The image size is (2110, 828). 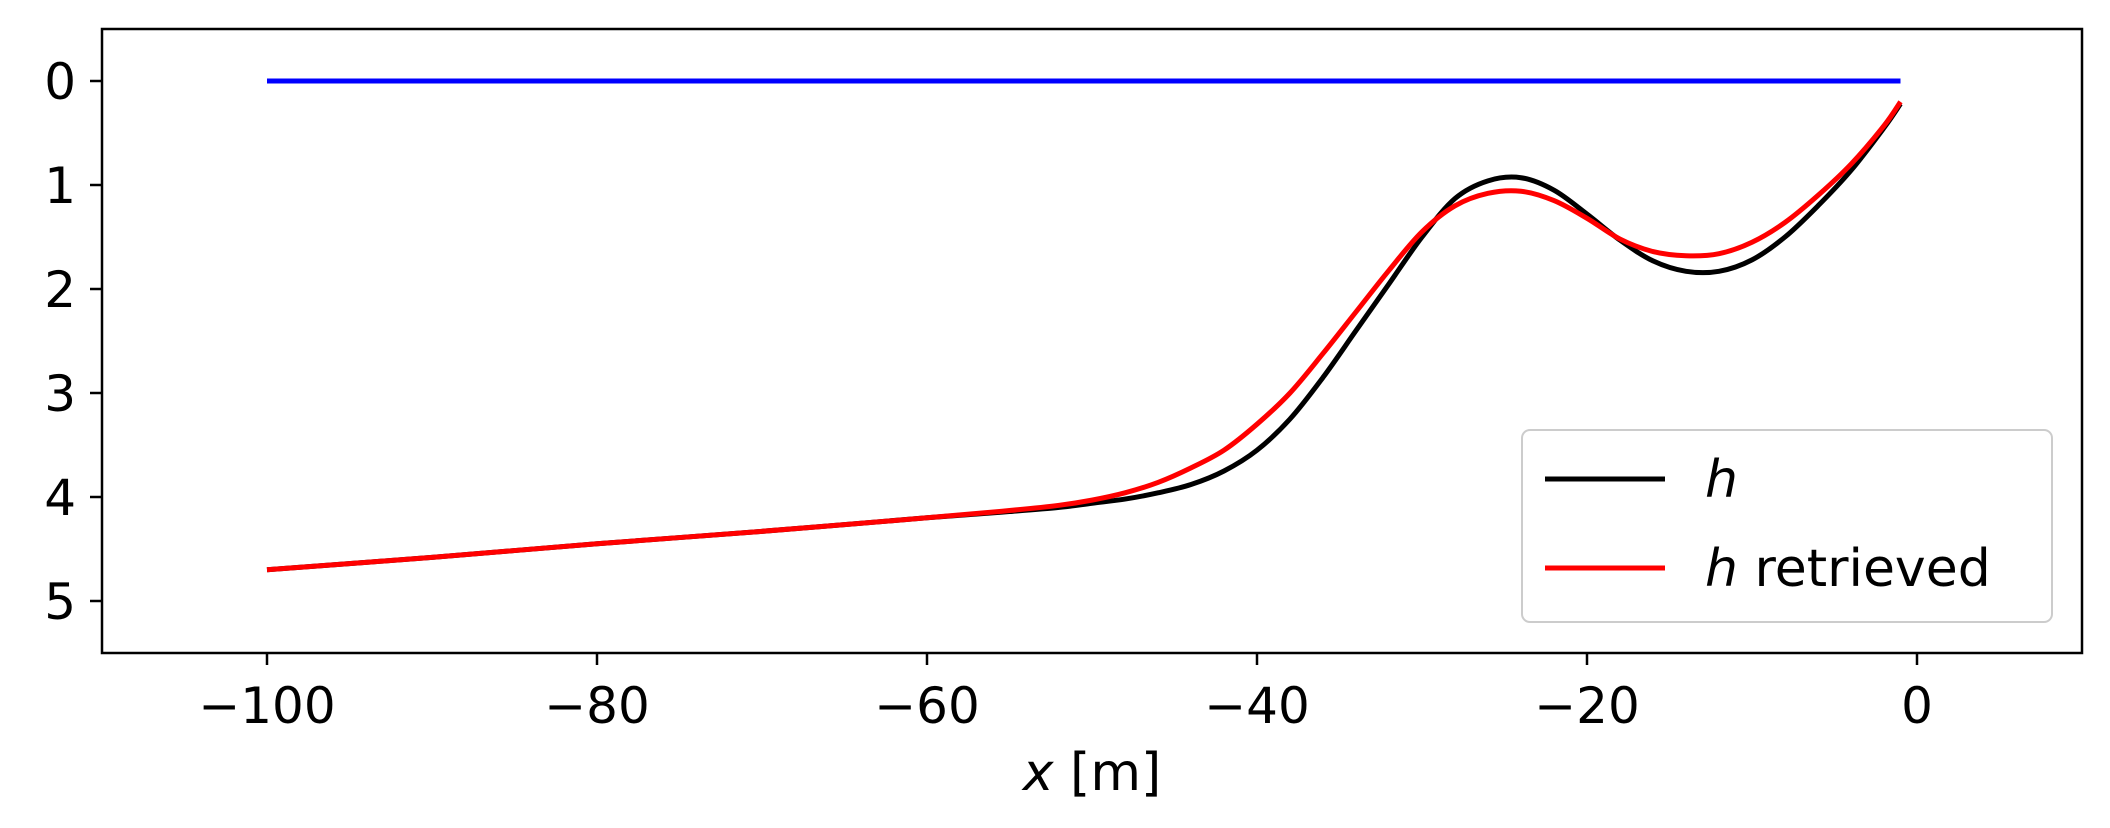 What do you see at coordinates (1065, 694) in the screenshot?
I see `x-axis: −100 −80 −60 −40 −20 0` at bounding box center [1065, 694].